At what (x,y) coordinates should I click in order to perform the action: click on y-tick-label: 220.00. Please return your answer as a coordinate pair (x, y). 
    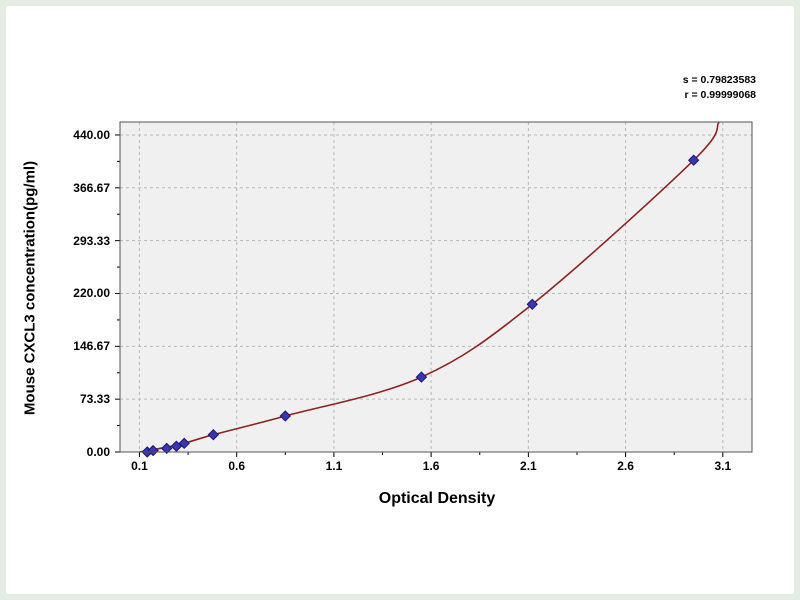
    Looking at the image, I should click on (91, 293).